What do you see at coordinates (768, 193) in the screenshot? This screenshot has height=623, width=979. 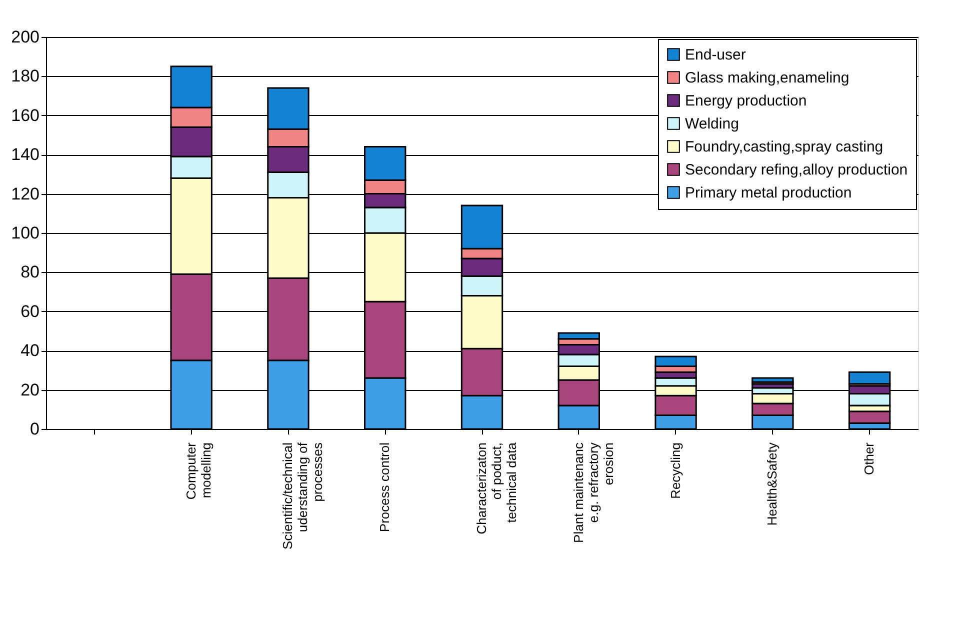 I see `legend-label: Primary metal production` at bounding box center [768, 193].